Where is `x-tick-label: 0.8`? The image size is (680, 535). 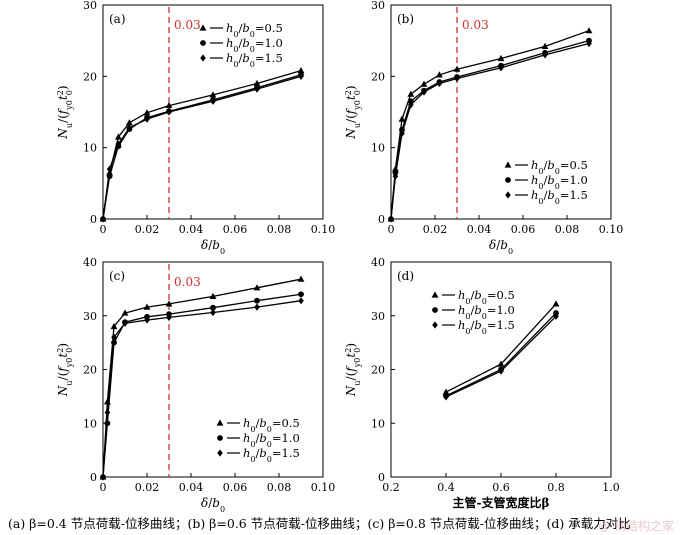 x-tick-label: 0.8 is located at coordinates (556, 487).